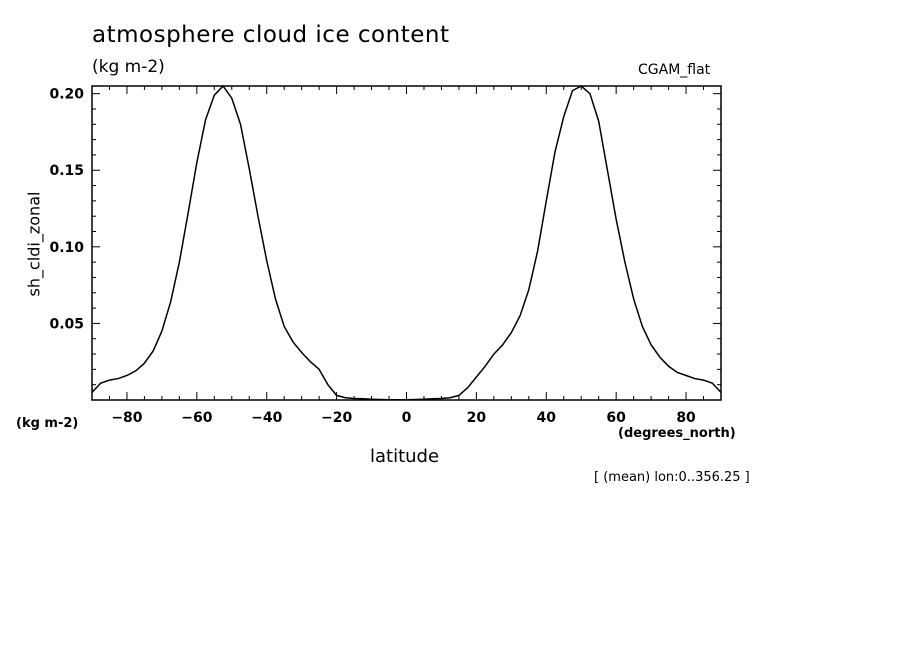 The height and width of the screenshot is (654, 904). What do you see at coordinates (477, 418) in the screenshot?
I see `x-tick-label: 20` at bounding box center [477, 418].